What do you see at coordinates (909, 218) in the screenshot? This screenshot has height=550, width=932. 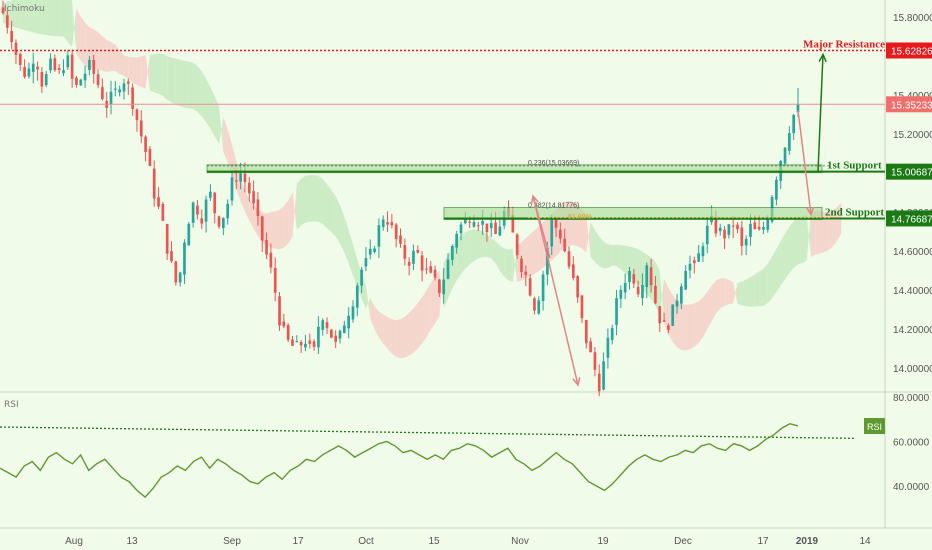 I see `support2-price-badge-bg` at bounding box center [909, 218].